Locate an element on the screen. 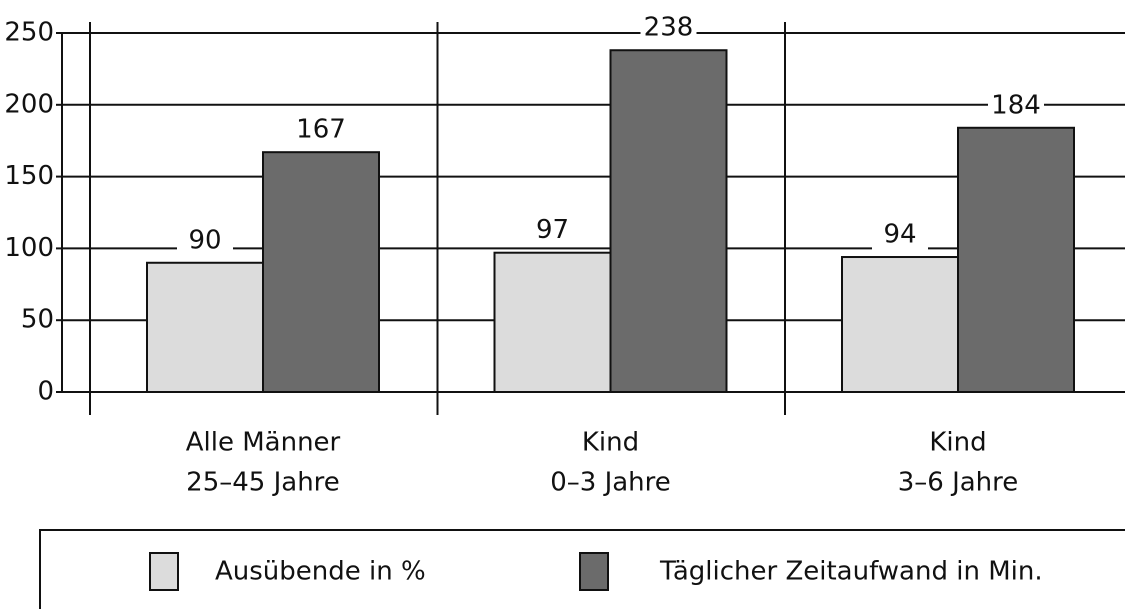 This screenshot has width=1125, height=609. value-label: 90 is located at coordinates (204, 240).